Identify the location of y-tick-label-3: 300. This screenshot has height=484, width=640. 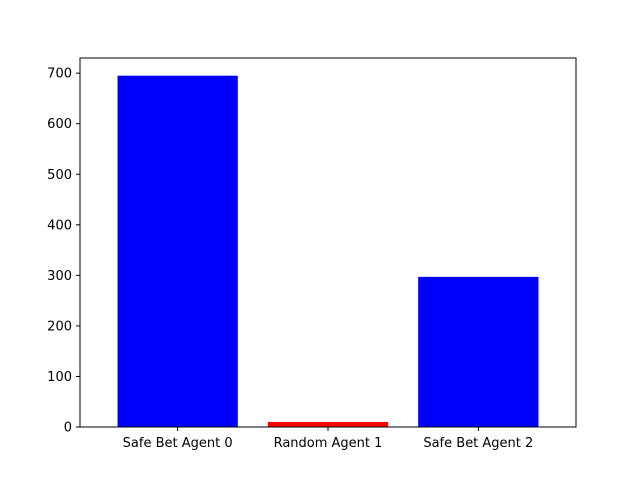
(59, 276).